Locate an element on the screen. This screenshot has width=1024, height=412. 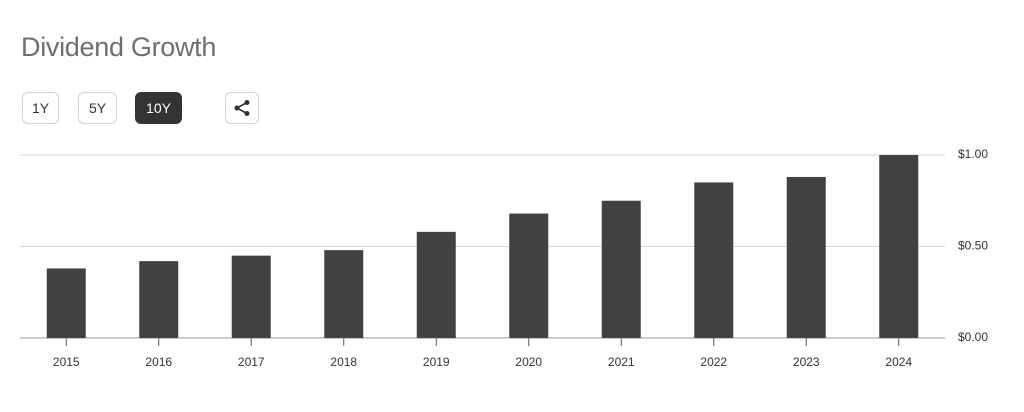
x-tick-label: 2024 is located at coordinates (898, 362).